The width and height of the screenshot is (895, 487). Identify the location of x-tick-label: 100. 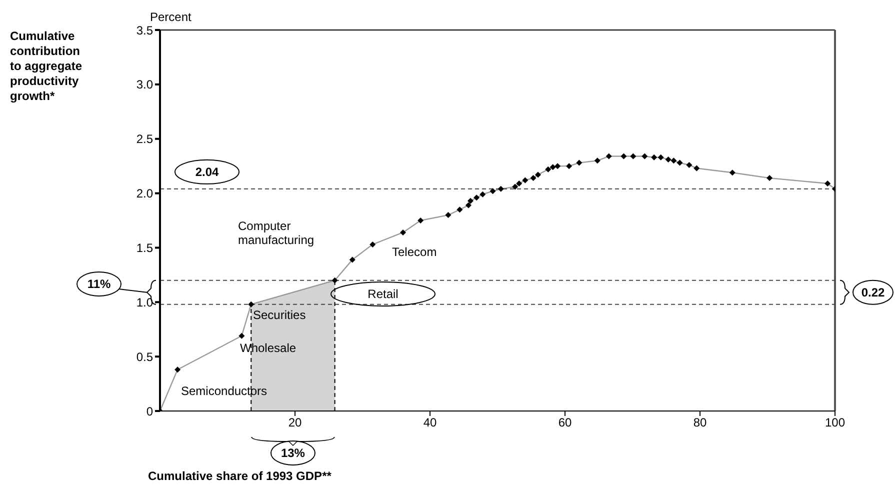
(835, 423).